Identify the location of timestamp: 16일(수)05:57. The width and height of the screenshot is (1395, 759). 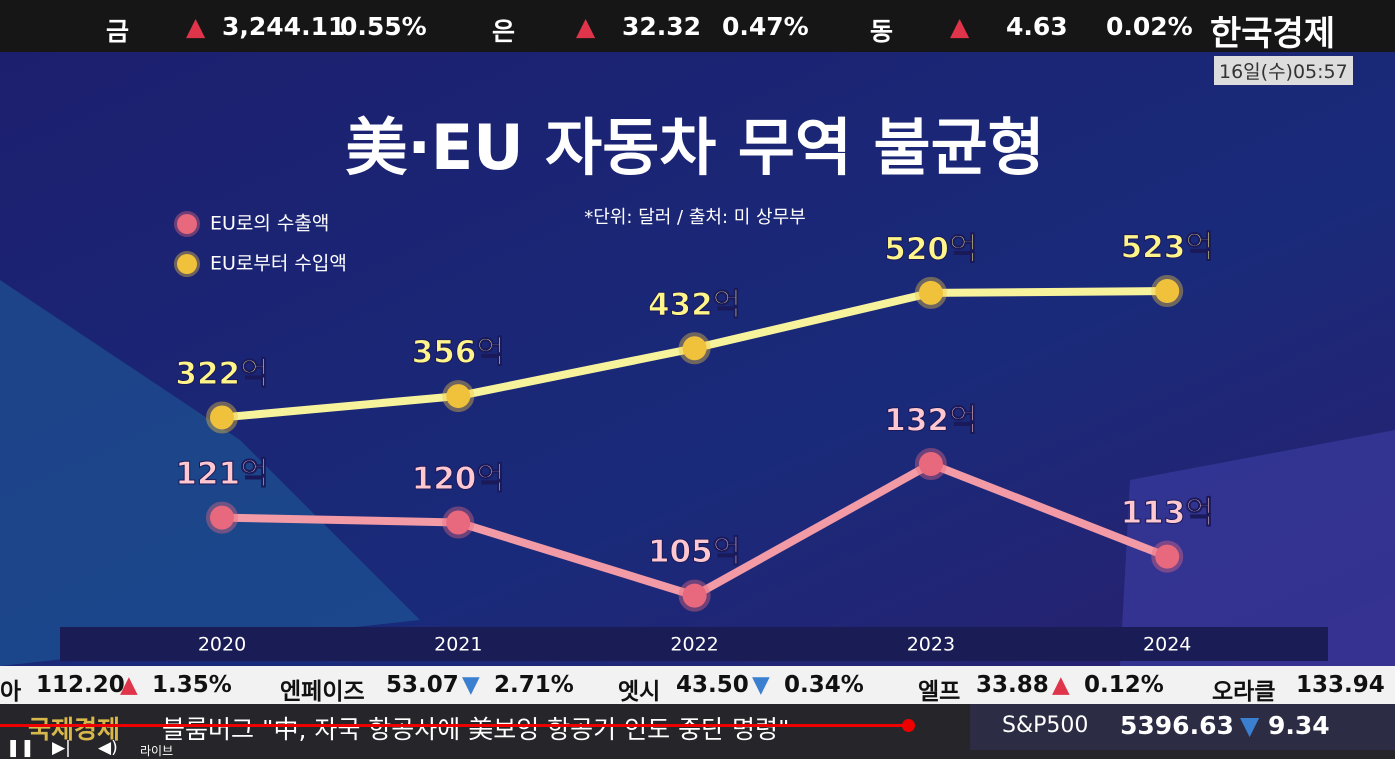
(1283, 70).